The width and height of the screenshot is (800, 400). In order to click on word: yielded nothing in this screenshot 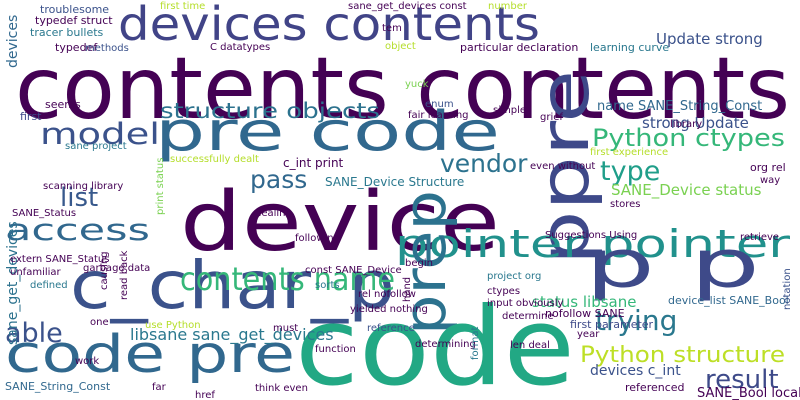, I will do `click(389, 309)`.